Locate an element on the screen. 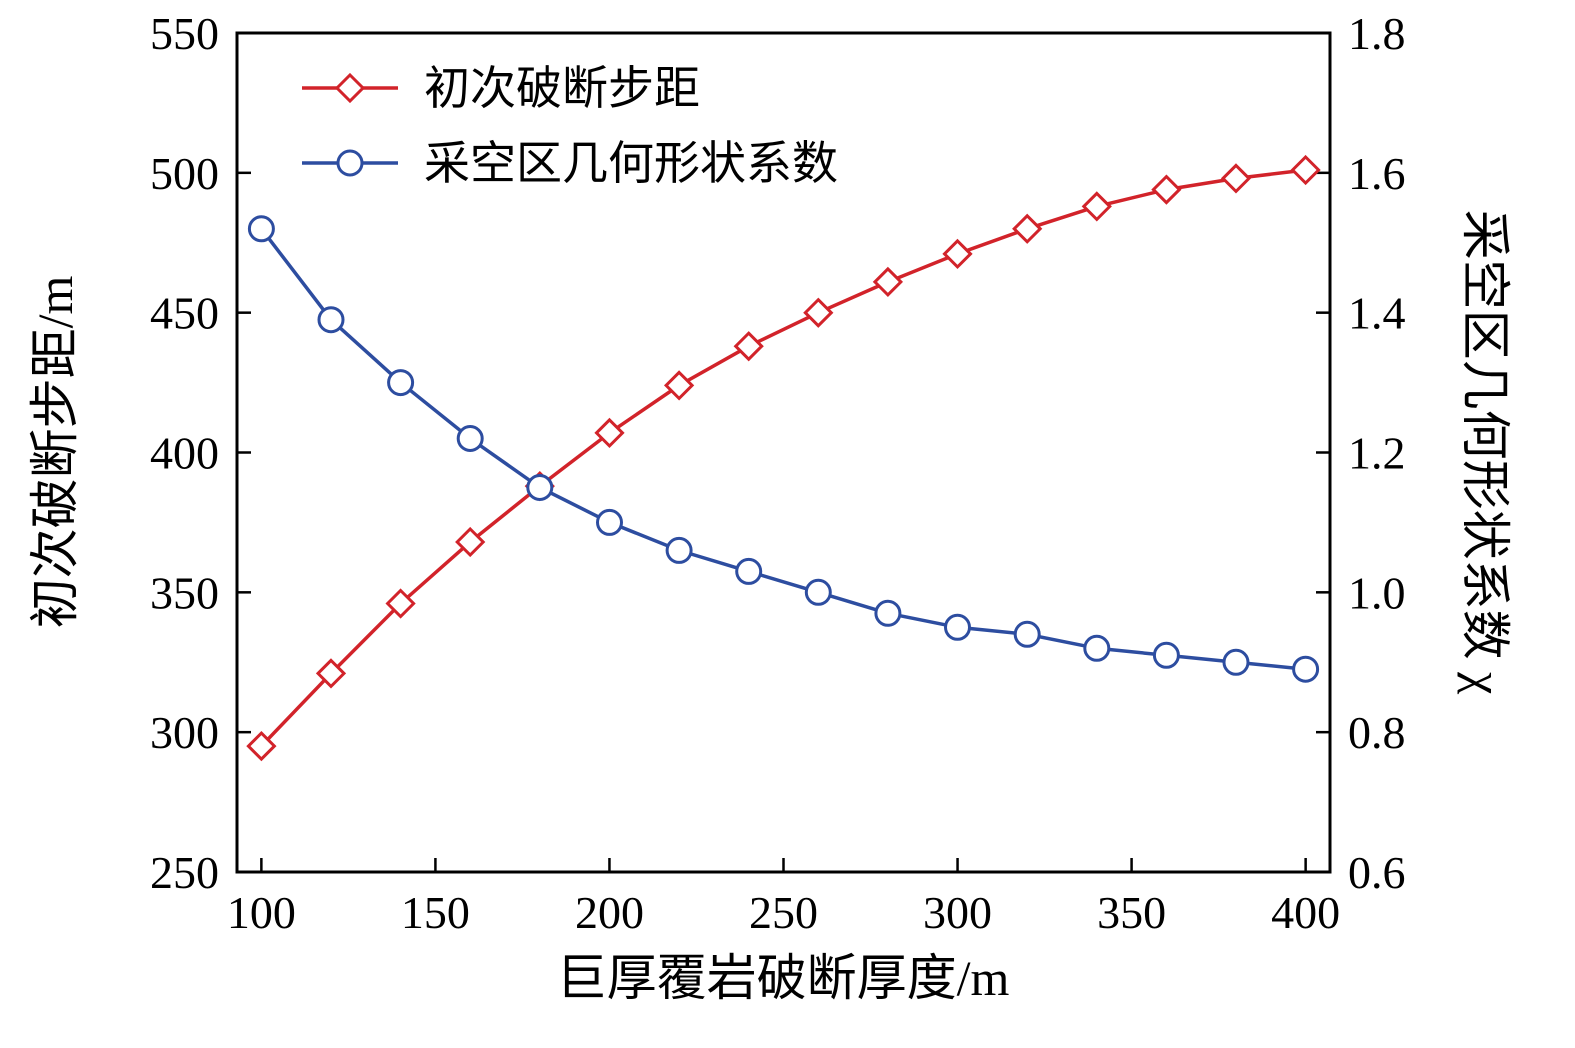 Image resolution: width=1575 pixels, height=1048 pixels. legend-item-secondary: 采空区几何形状系数 is located at coordinates (570, 163).